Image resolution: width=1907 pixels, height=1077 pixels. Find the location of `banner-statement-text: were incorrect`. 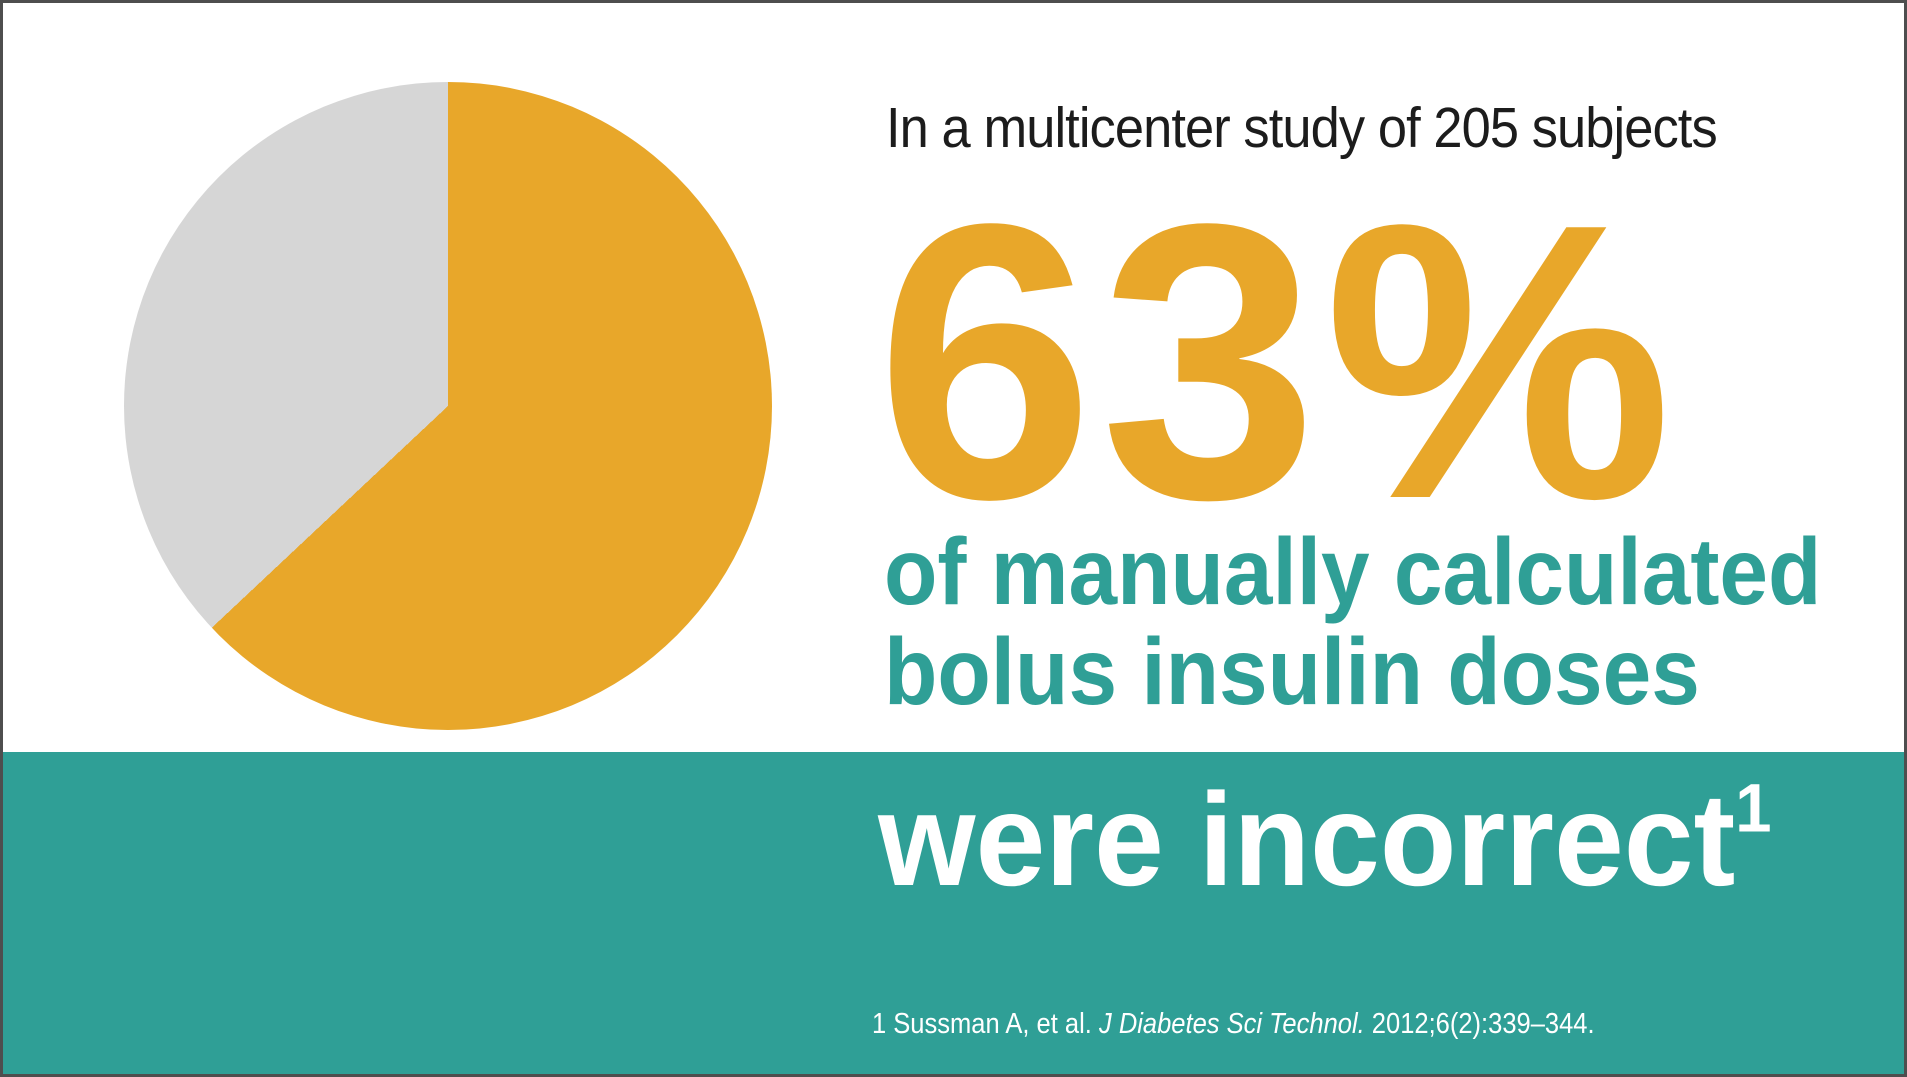

banner-statement-text: were incorrect is located at coordinates (1307, 839).